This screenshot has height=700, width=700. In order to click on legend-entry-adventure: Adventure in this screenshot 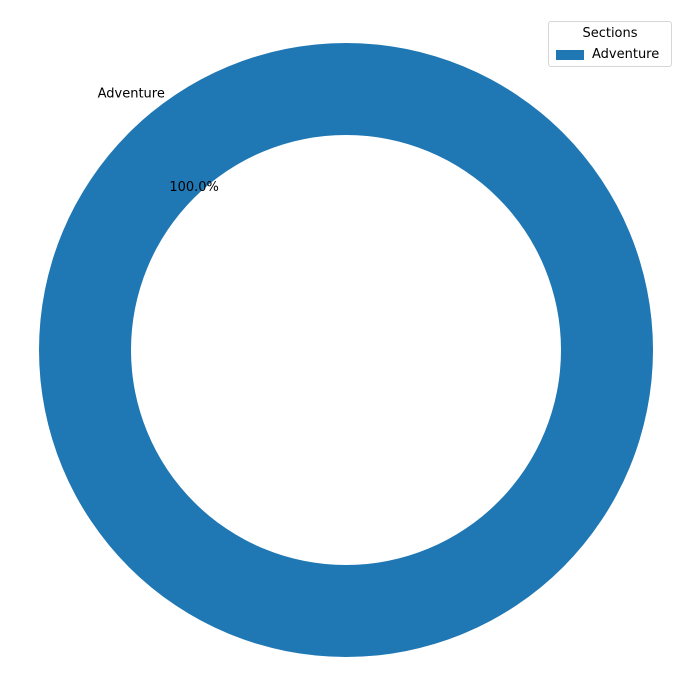, I will do `click(607, 55)`.